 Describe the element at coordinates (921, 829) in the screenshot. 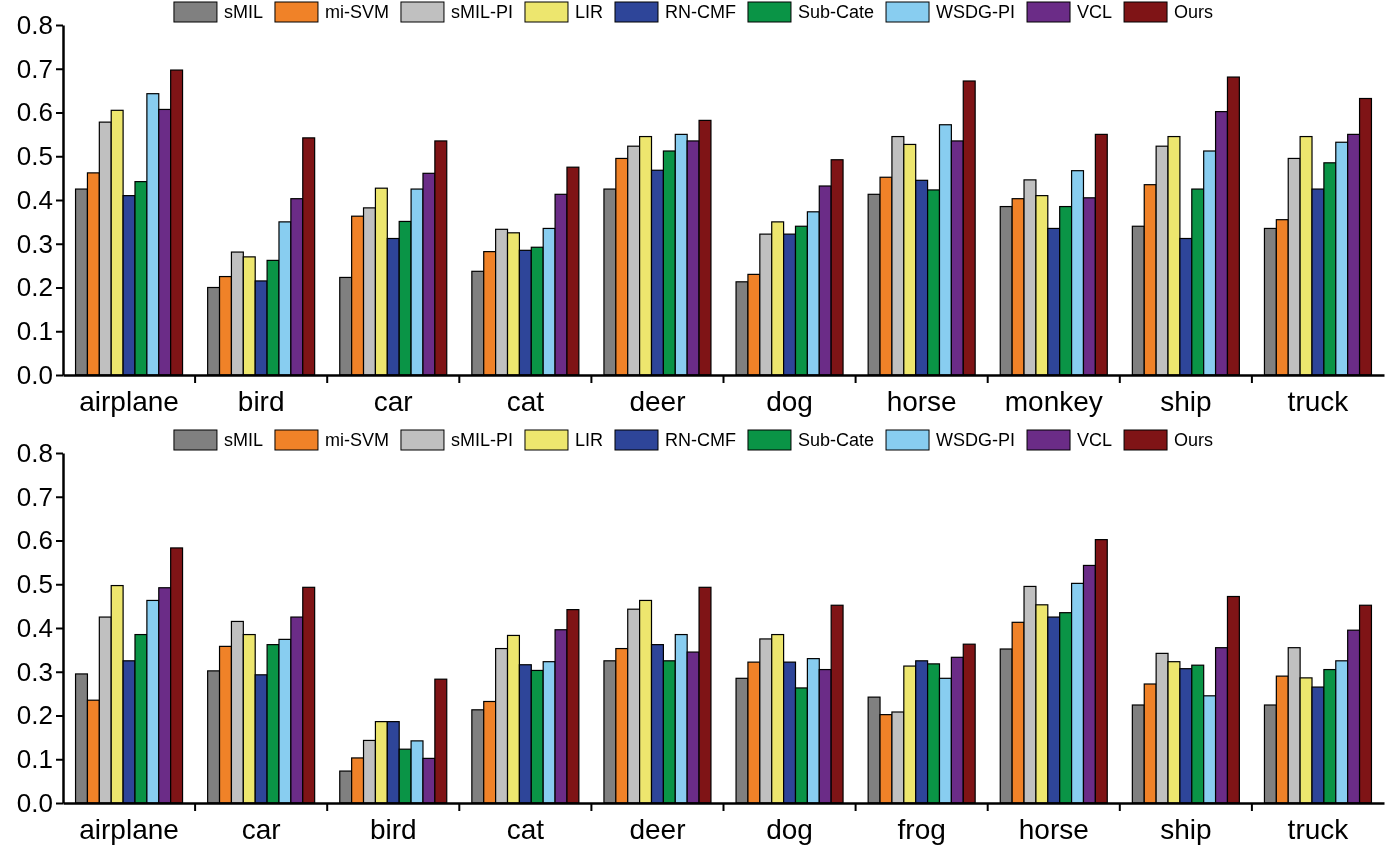

I see `x-tick-label: frog` at that location.